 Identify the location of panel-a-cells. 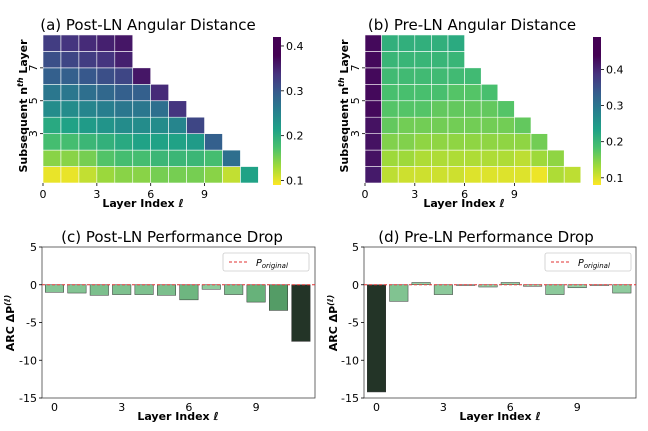
(150, 109).